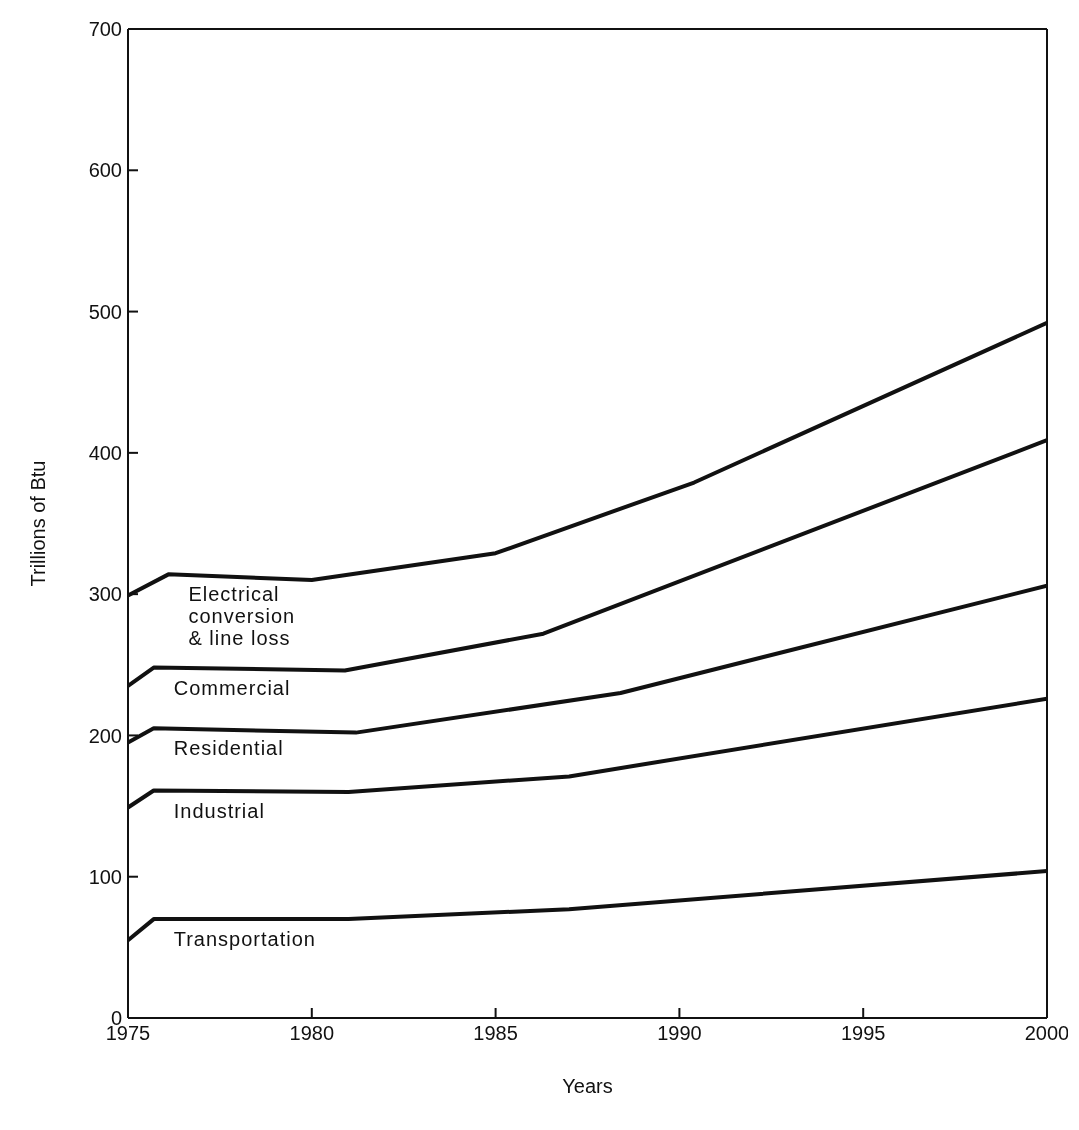 This screenshot has width=1079, height=1130. What do you see at coordinates (105, 311) in the screenshot?
I see `y-tick-label: 500` at bounding box center [105, 311].